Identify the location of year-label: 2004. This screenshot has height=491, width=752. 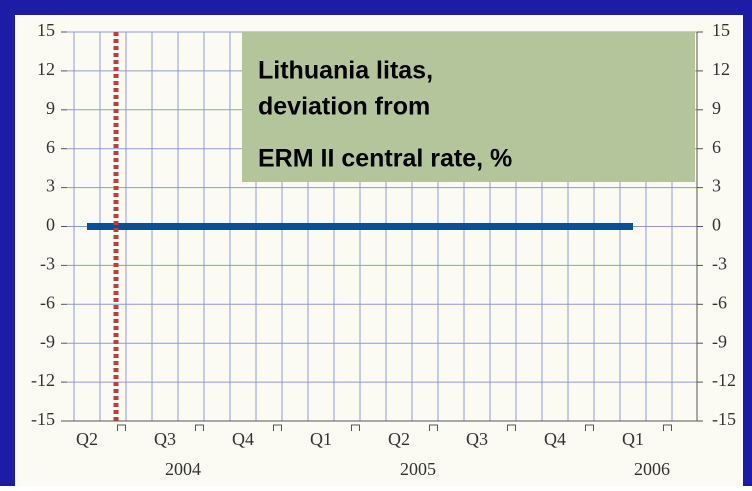
(183, 469).